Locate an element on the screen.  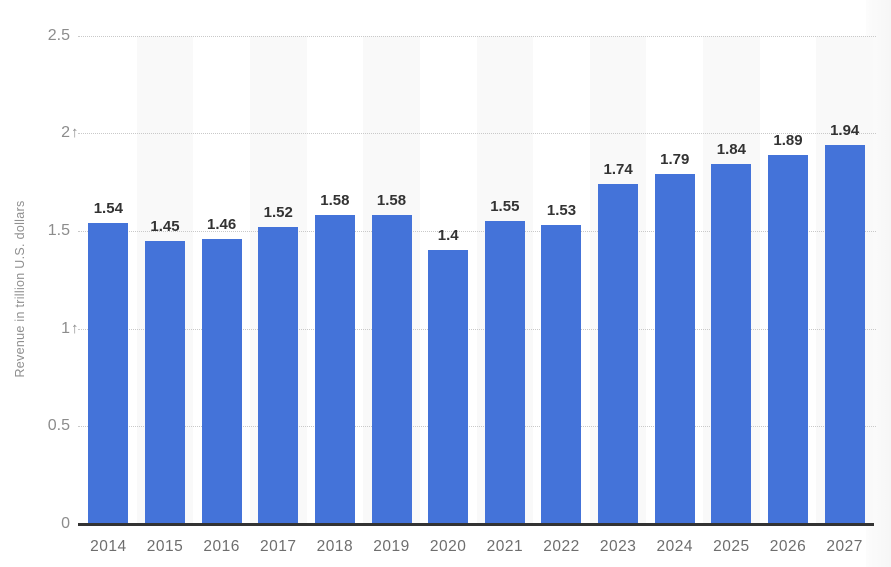
y-tick-label: 0.5 is located at coordinates (58, 426).